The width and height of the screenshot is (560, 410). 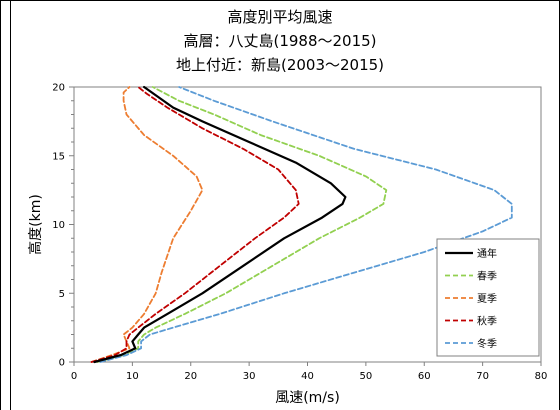 I want to click on chart-title-line-2: 高層：八丈島(1988〜2015), so click(x=280, y=41).